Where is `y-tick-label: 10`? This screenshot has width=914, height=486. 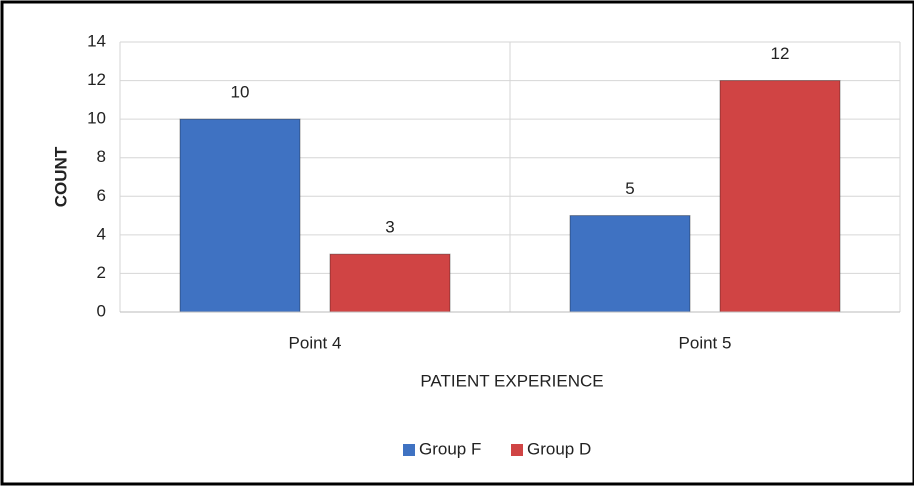 y-tick-label: 10 is located at coordinates (96, 118).